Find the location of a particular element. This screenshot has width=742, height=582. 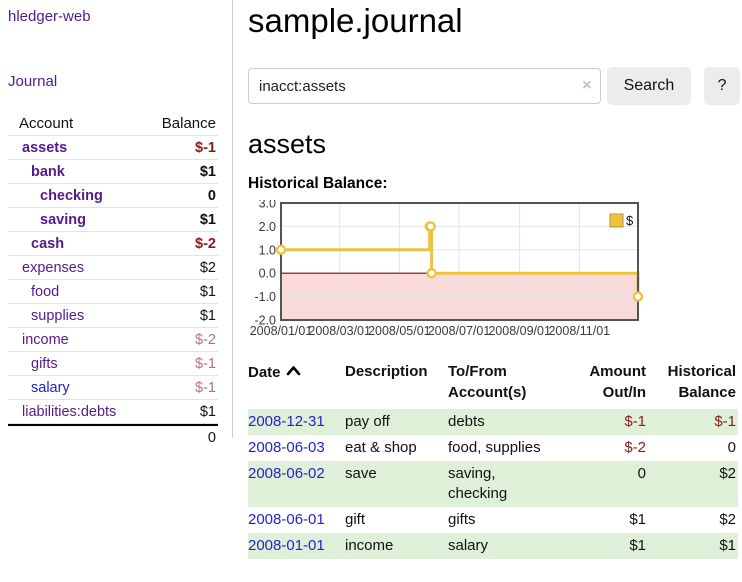

sidebar-account-link: checking is located at coordinates (71, 195).